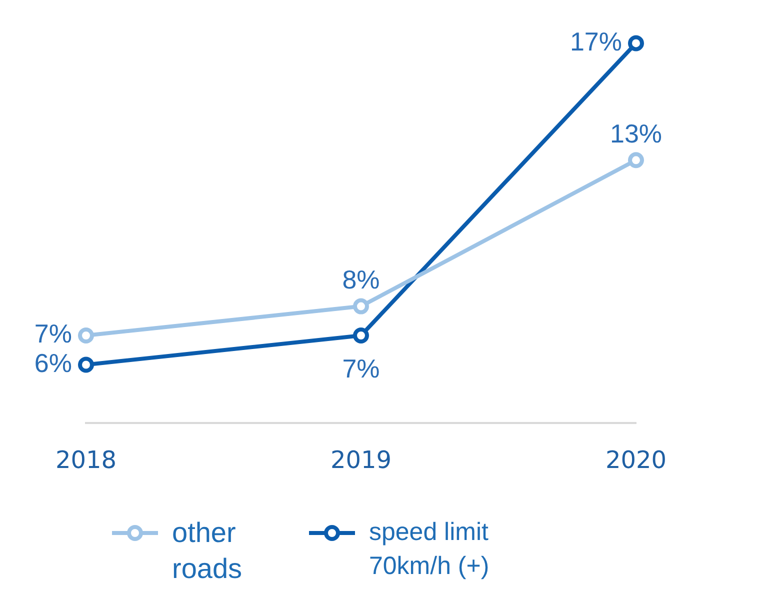  I want to click on data-label: 13%, so click(636, 133).